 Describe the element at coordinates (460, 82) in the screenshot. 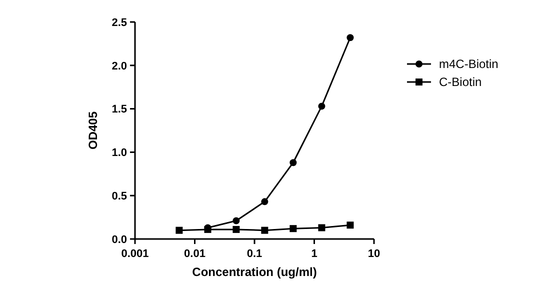

I see `legend-label: C-Biotin` at that location.